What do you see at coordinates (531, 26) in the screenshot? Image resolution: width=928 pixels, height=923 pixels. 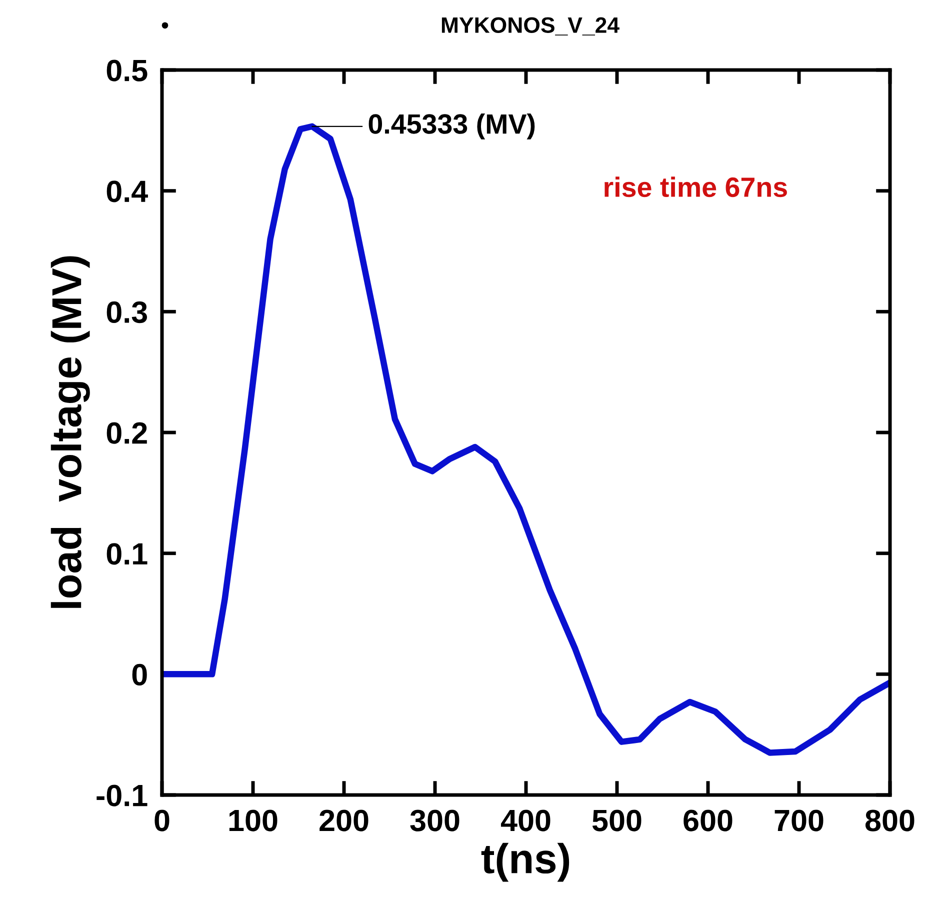 I see `chart-title: MYKONOS_V_24` at bounding box center [531, 26].